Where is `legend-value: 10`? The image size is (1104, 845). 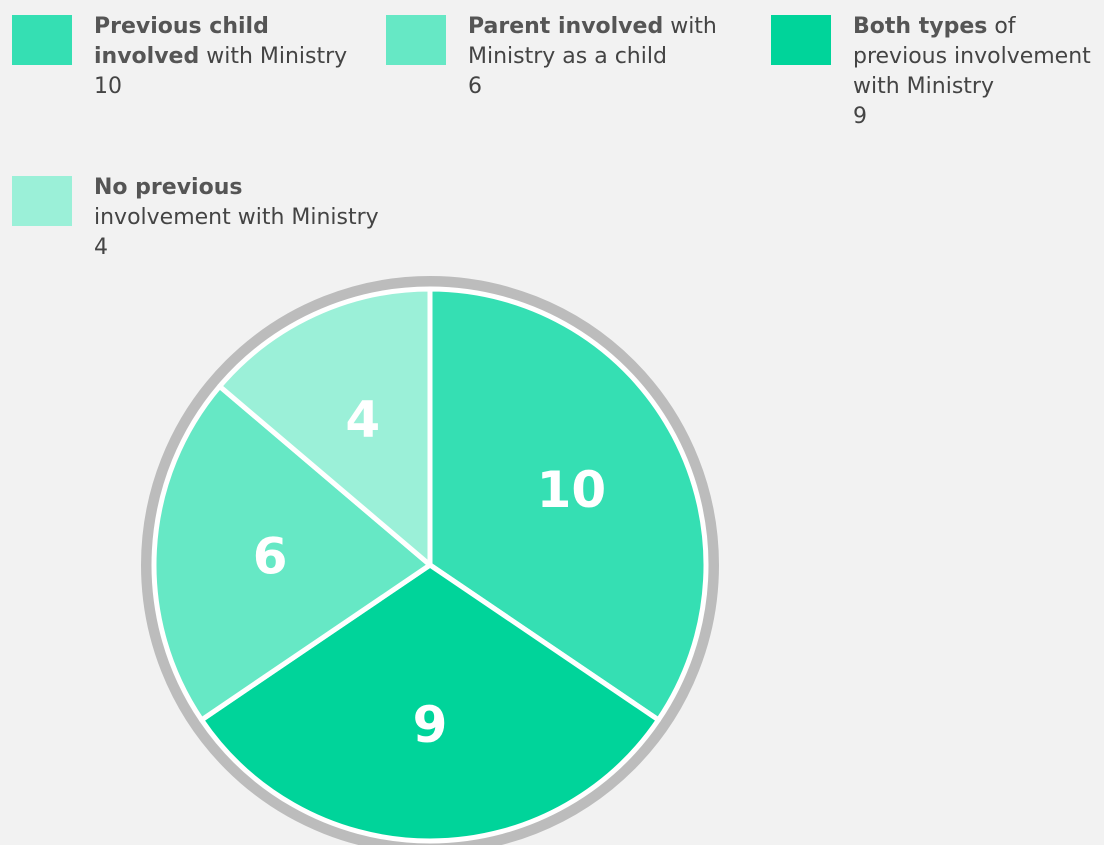
legend-value: 10 is located at coordinates (108, 86).